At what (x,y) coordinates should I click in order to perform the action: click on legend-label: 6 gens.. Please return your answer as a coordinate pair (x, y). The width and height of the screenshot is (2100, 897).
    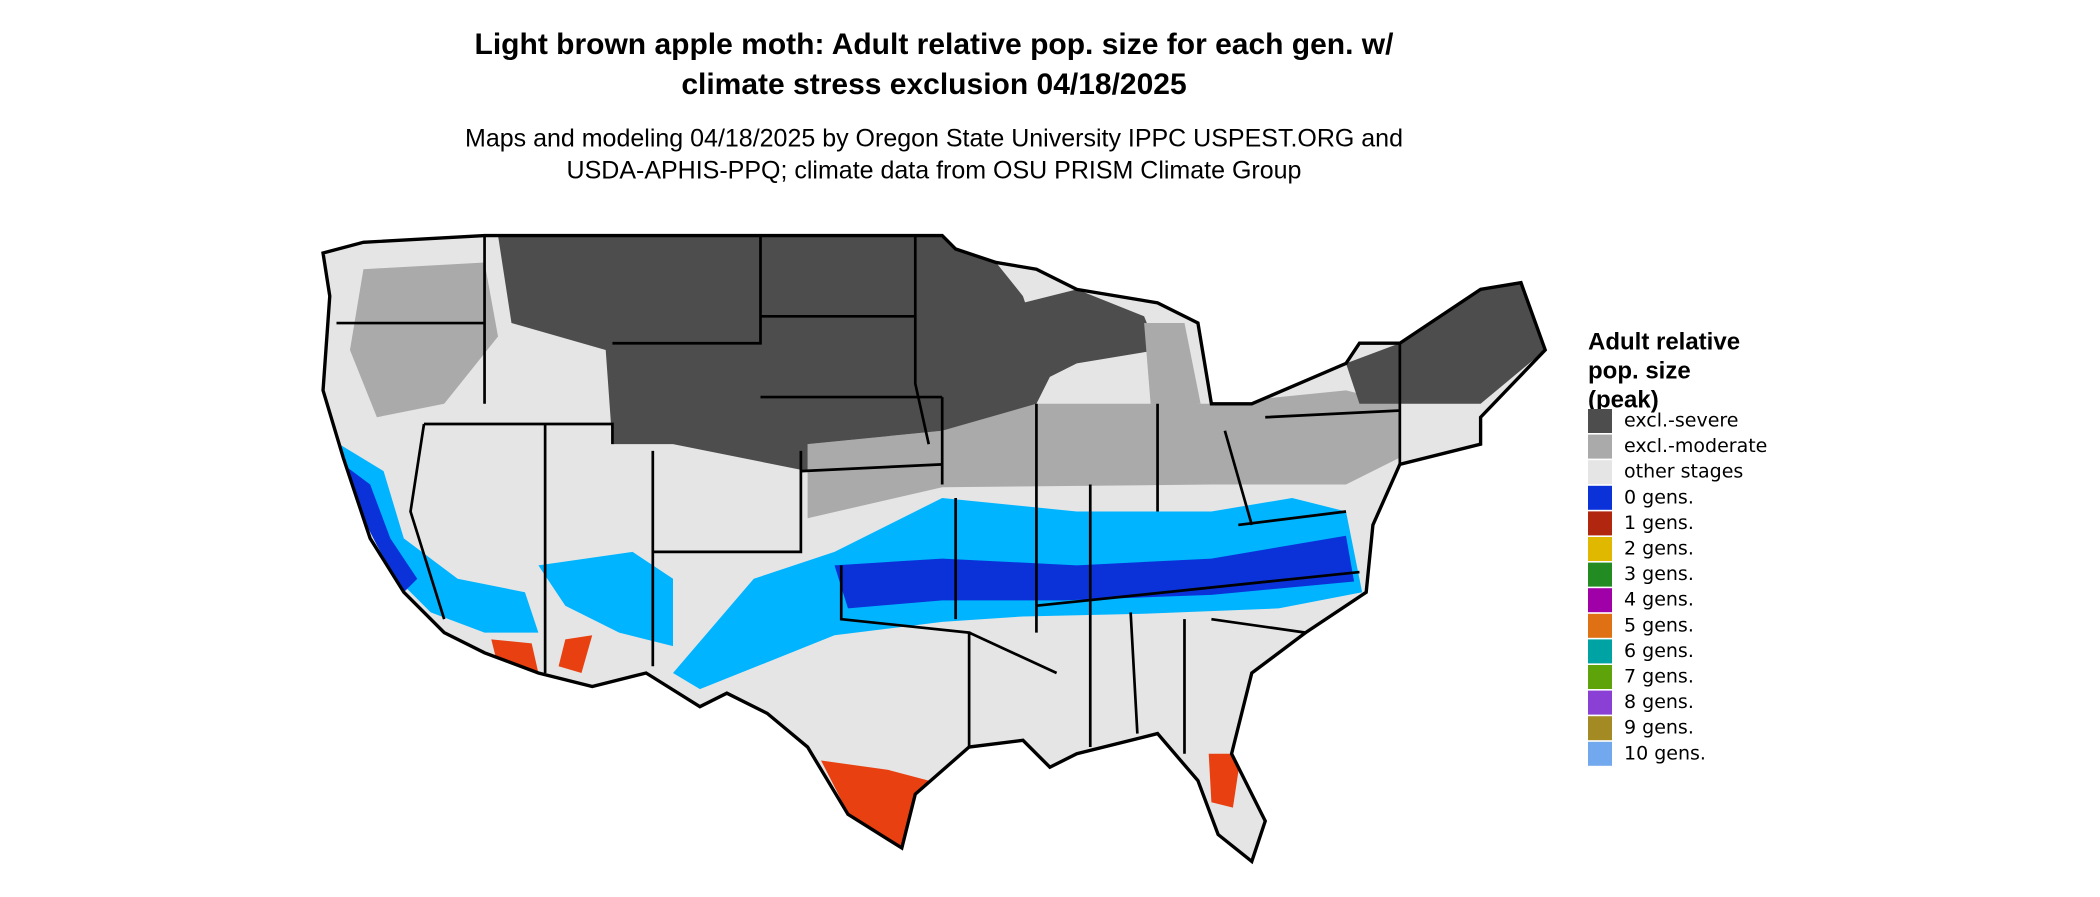
    Looking at the image, I should click on (1659, 651).